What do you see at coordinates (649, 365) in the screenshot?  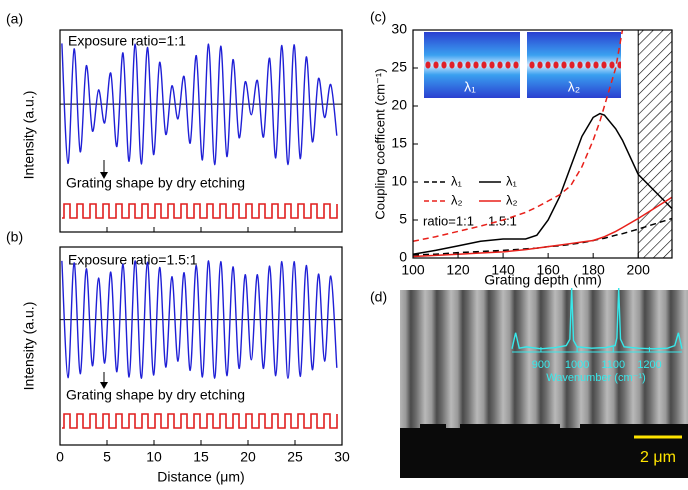 I see `x-tick-label: 1200` at bounding box center [649, 365].